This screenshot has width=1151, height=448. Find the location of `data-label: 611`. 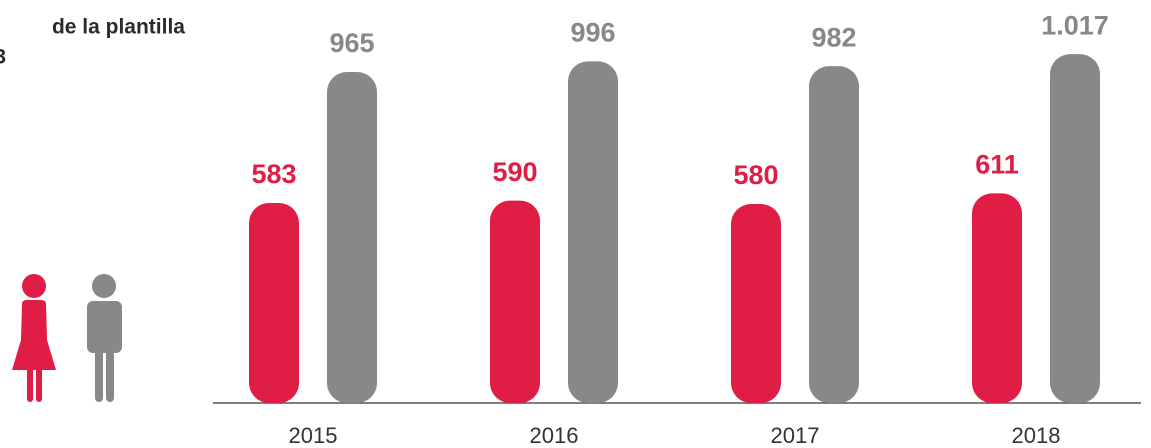

data-label: 611 is located at coordinates (997, 165).